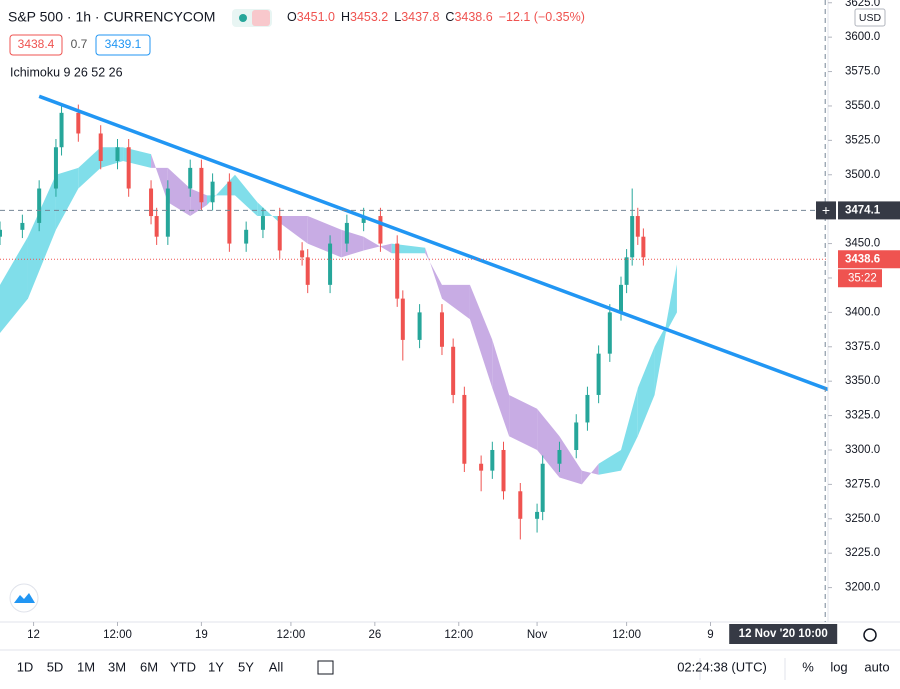 This screenshot has height=689, width=900. I want to click on market-open-icon, so click(243, 18).